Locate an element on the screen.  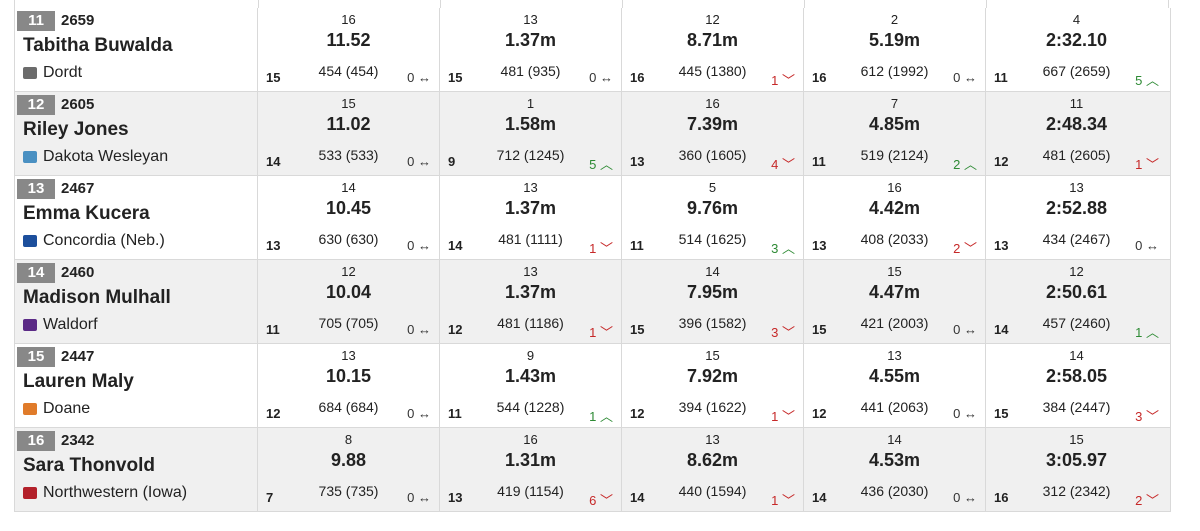
athlete-name: Emma Kucera is located at coordinates (86, 213).